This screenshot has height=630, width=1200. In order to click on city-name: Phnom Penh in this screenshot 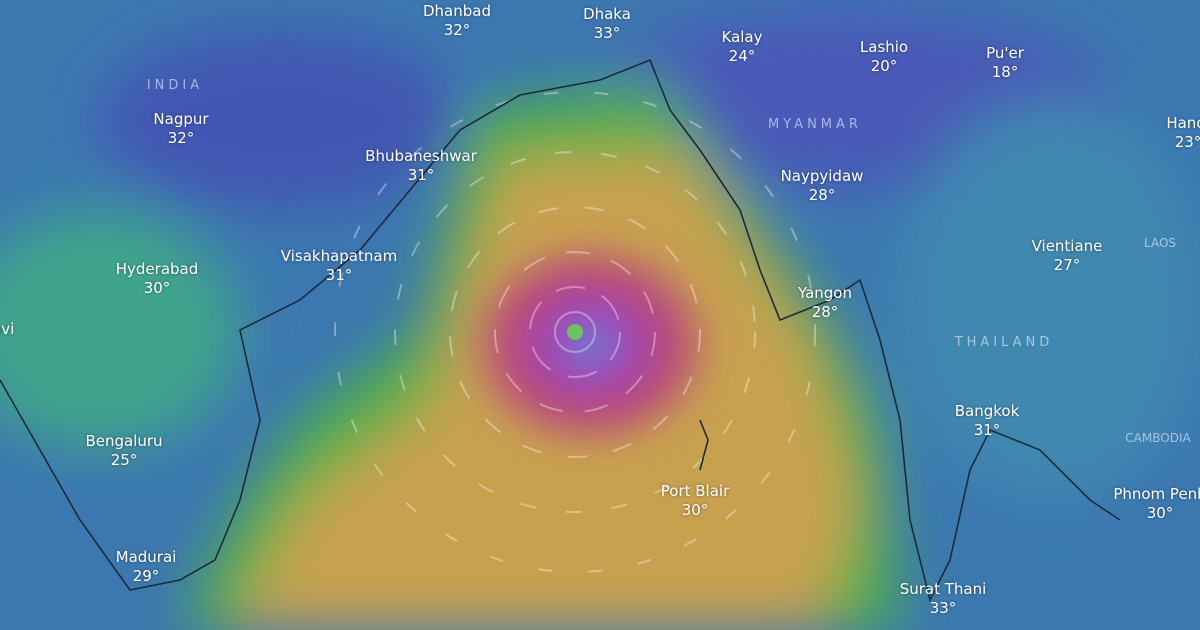, I will do `click(1156, 494)`.